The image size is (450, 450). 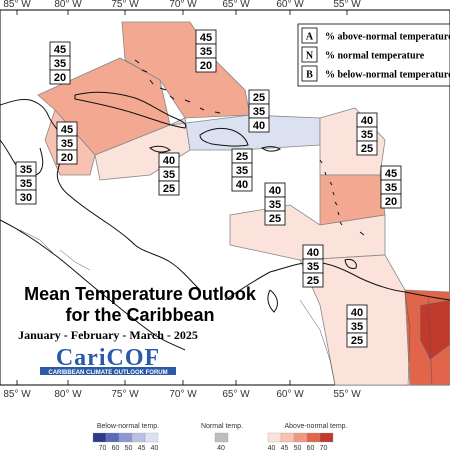 I want to click on lon-label-bottom: 55° W, so click(x=347, y=394).